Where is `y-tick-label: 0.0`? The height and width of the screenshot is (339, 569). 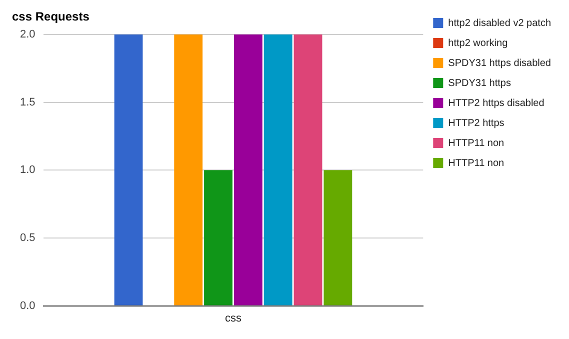 y-tick-label: 0.0 is located at coordinates (28, 306).